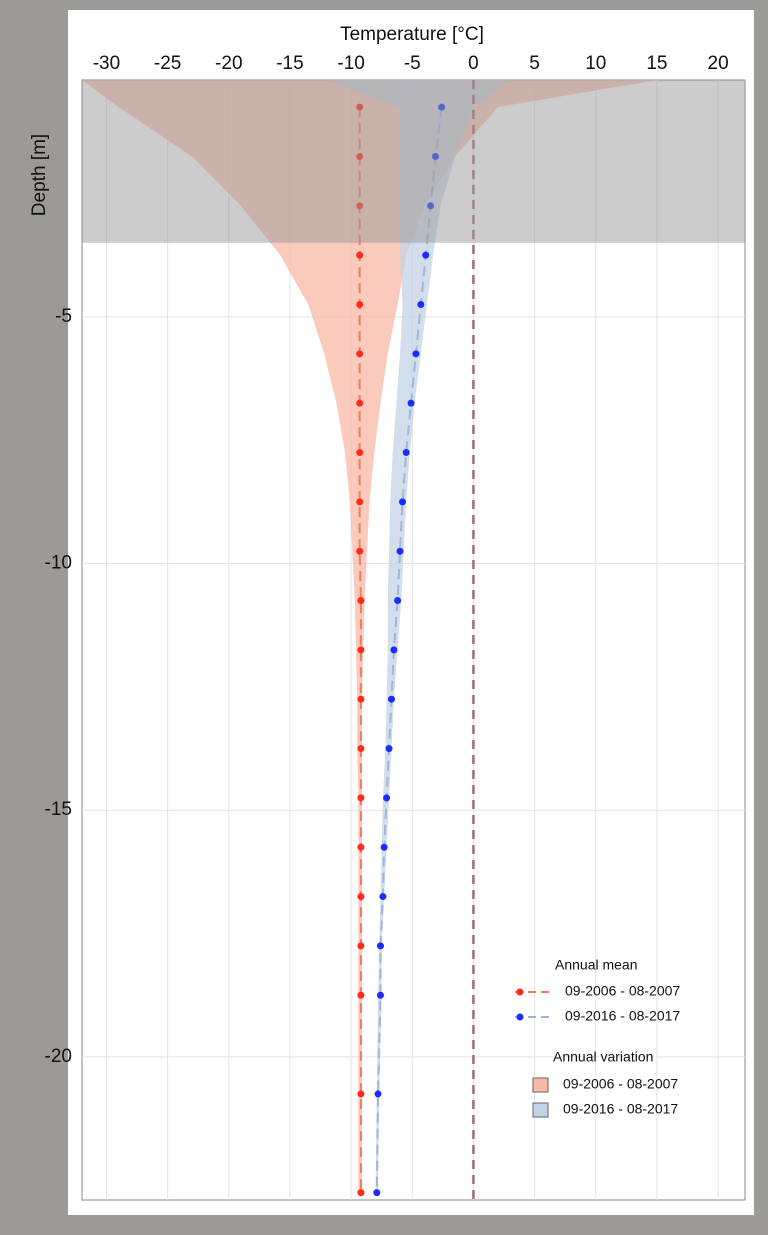  What do you see at coordinates (473, 63) in the screenshot?
I see `x-tick-label: 0` at bounding box center [473, 63].